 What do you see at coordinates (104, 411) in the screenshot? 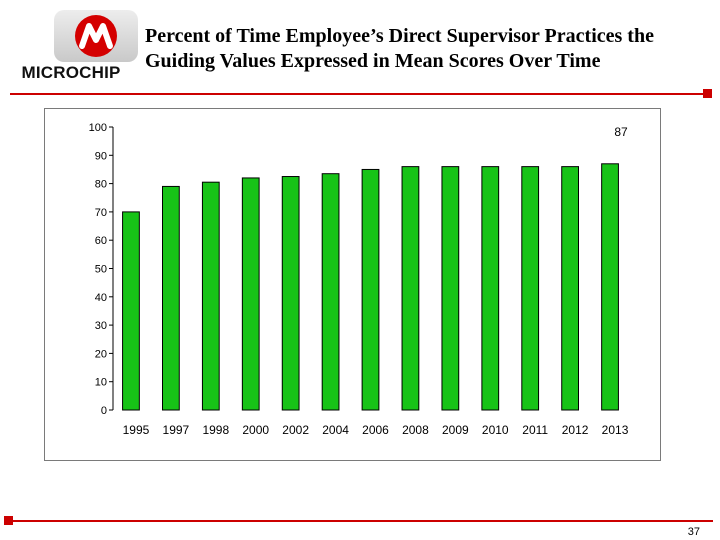
I see `y-tick-label: 0` at bounding box center [104, 411].